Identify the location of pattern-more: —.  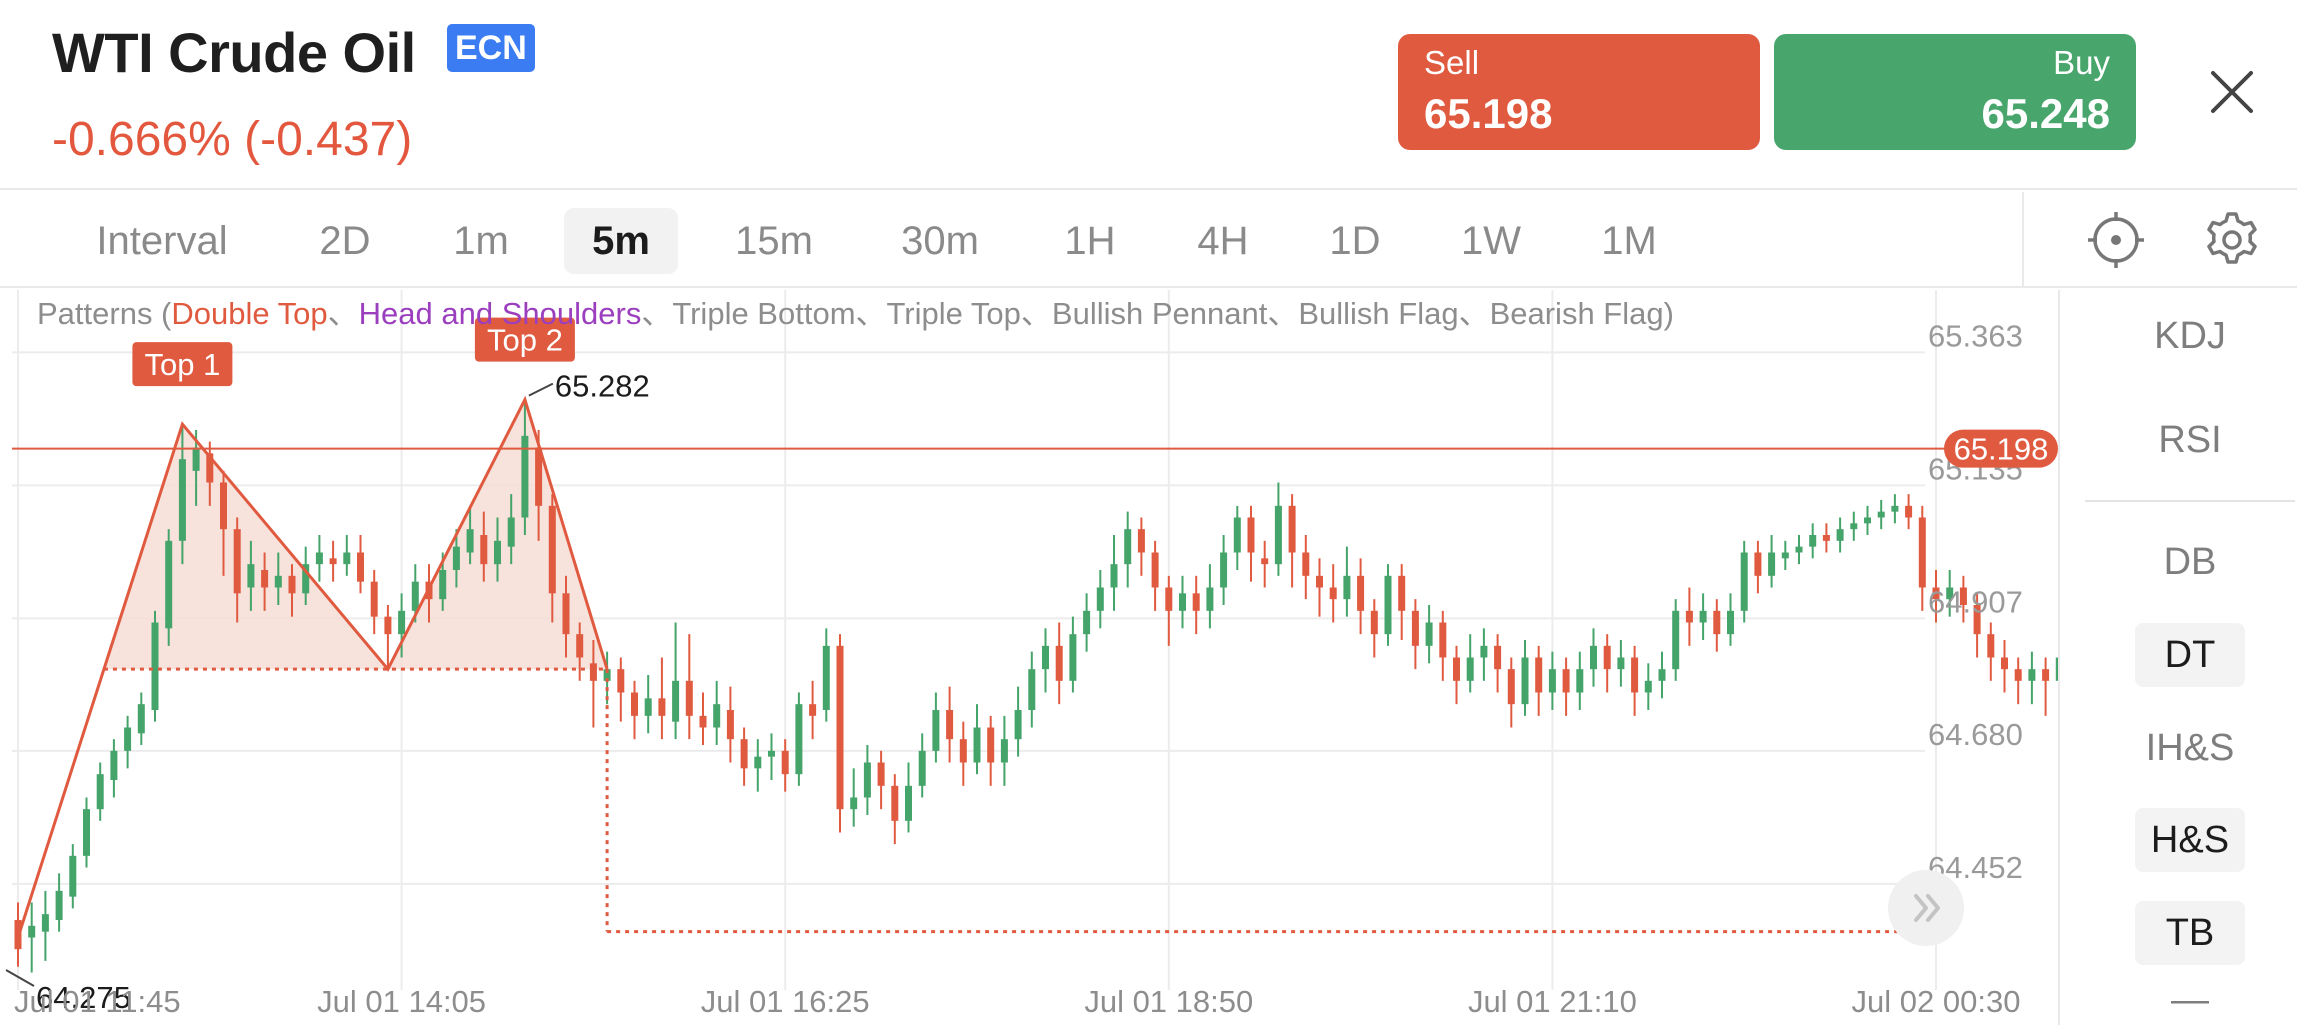
(2190, 1000).